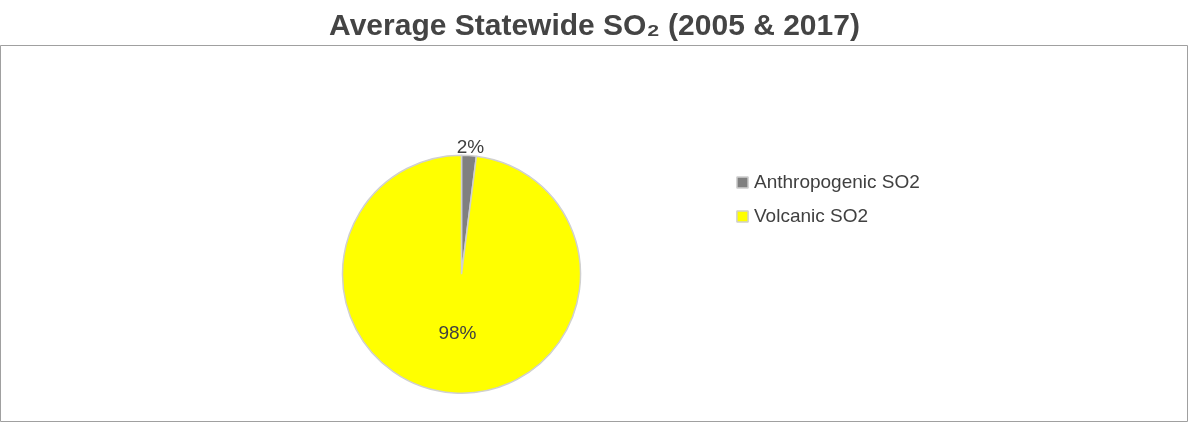 Image resolution: width=1190 pixels, height=424 pixels. I want to click on data-label: 98%, so click(457, 333).